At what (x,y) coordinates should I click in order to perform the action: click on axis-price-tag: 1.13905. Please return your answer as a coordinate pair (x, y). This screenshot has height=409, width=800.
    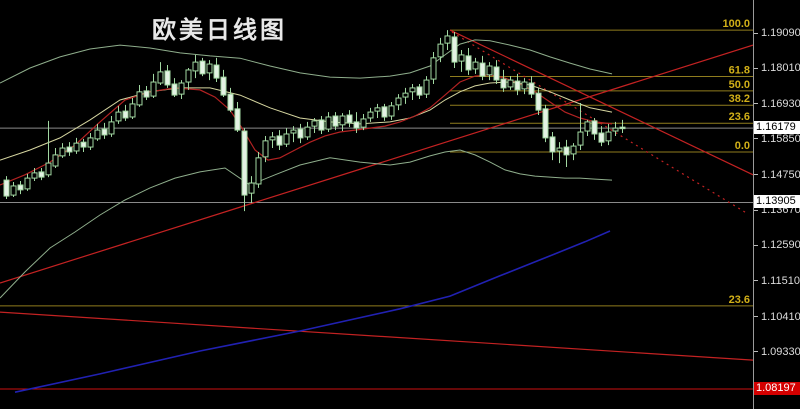
    Looking at the image, I should click on (777, 202).